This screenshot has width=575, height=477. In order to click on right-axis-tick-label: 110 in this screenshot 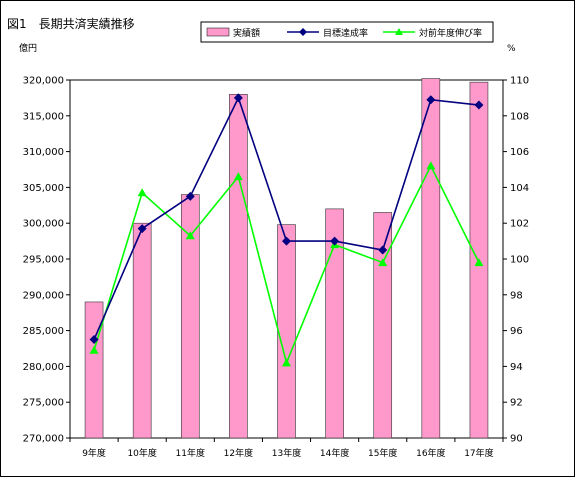, I will do `click(519, 81)`.